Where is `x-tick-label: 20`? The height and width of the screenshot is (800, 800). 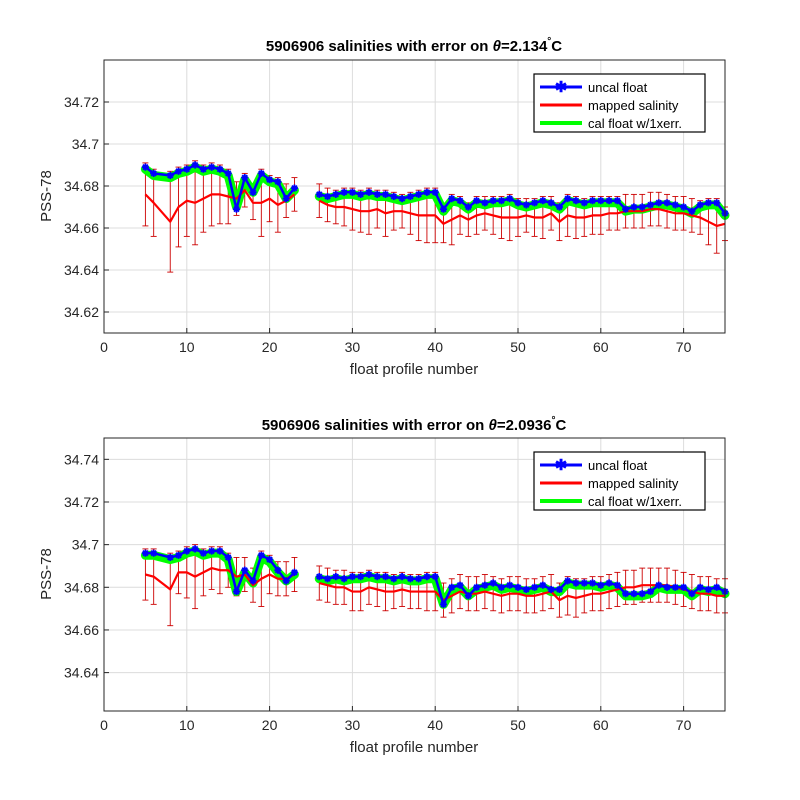 x-tick-label: 20 is located at coordinates (270, 725).